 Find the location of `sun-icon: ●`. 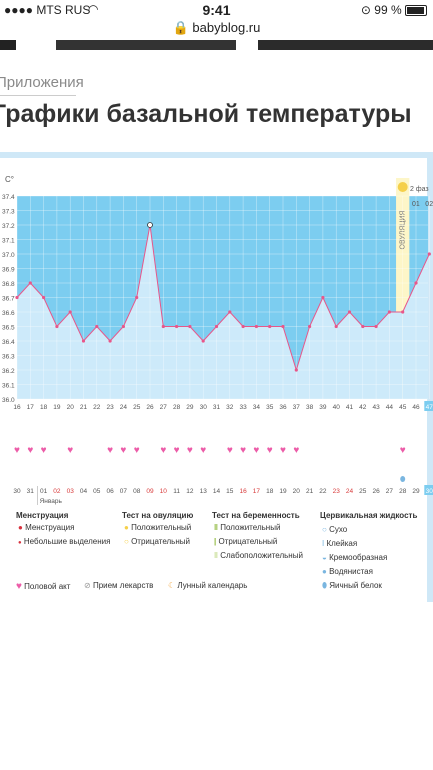

sun-icon: ● is located at coordinates (126, 527).